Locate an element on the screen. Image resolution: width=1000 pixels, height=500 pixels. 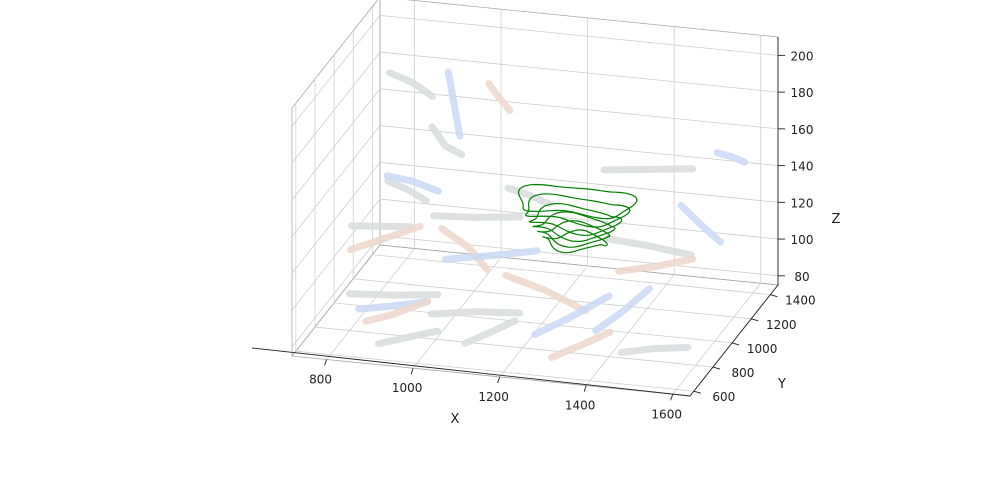
y-axis-line is located at coordinates (734, 340).